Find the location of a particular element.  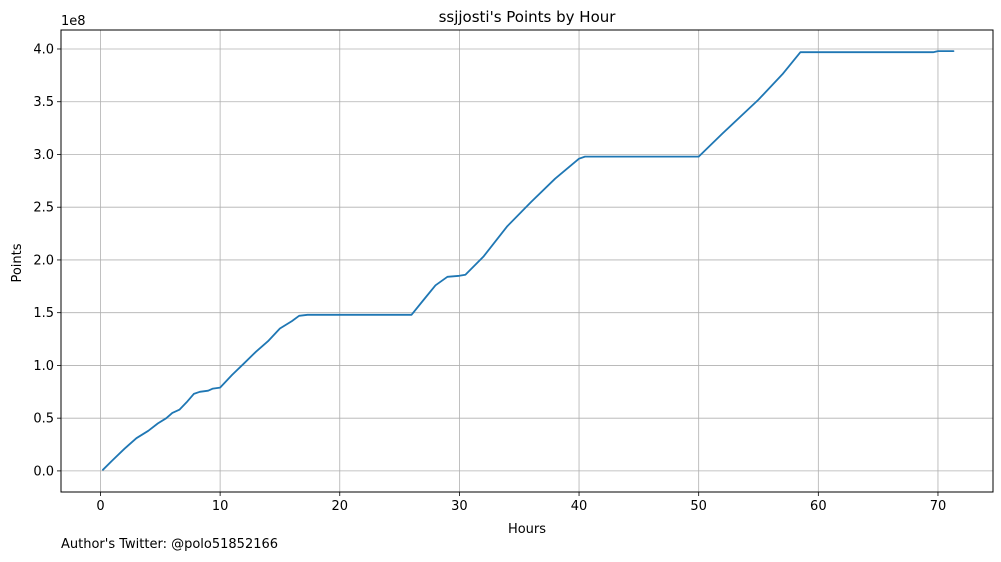

x-tick-label: 30 is located at coordinates (459, 506).